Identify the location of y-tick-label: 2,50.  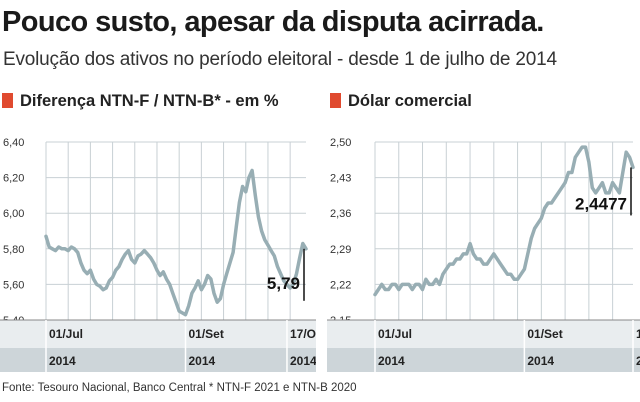
(340, 143).